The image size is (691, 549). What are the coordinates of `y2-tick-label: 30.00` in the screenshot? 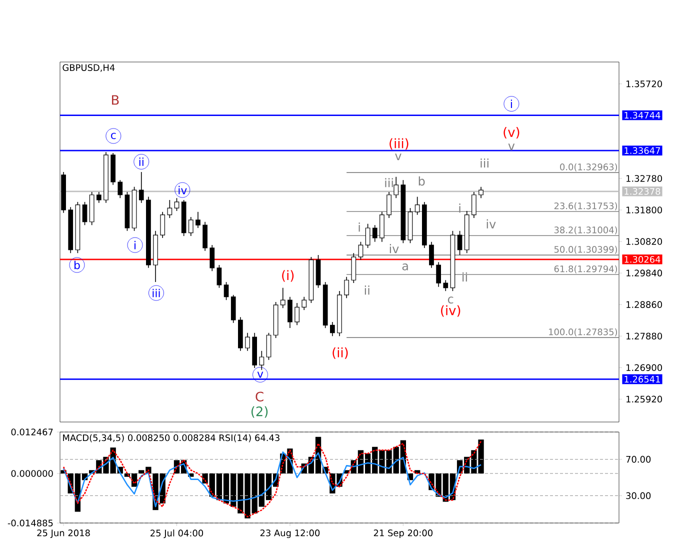 It's located at (638, 496).